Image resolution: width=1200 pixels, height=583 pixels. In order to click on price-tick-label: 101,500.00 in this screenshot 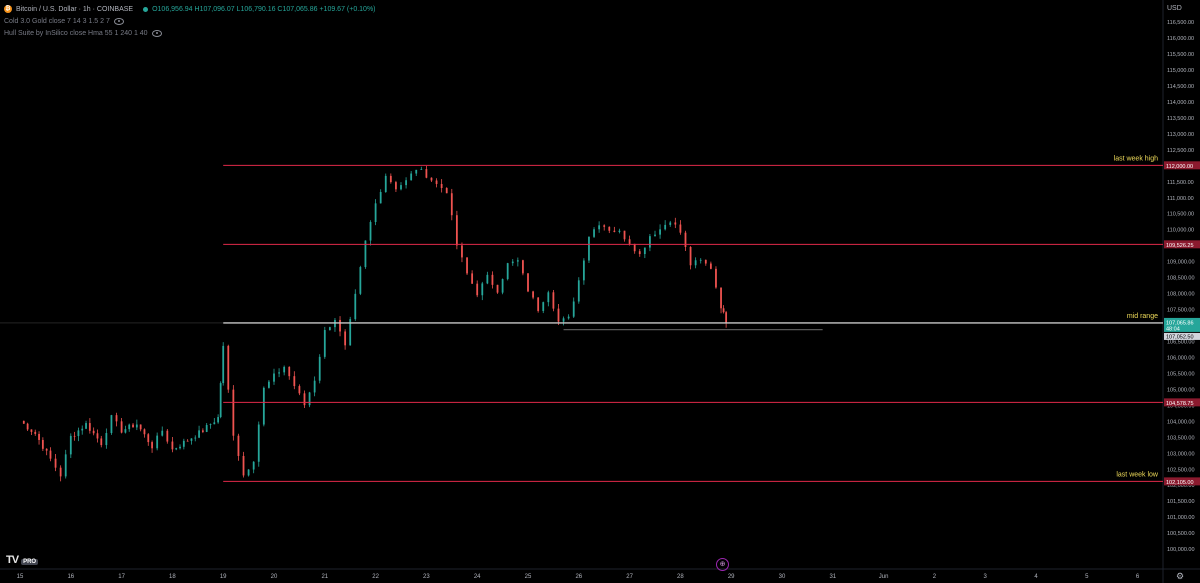, I will do `click(1181, 502)`.